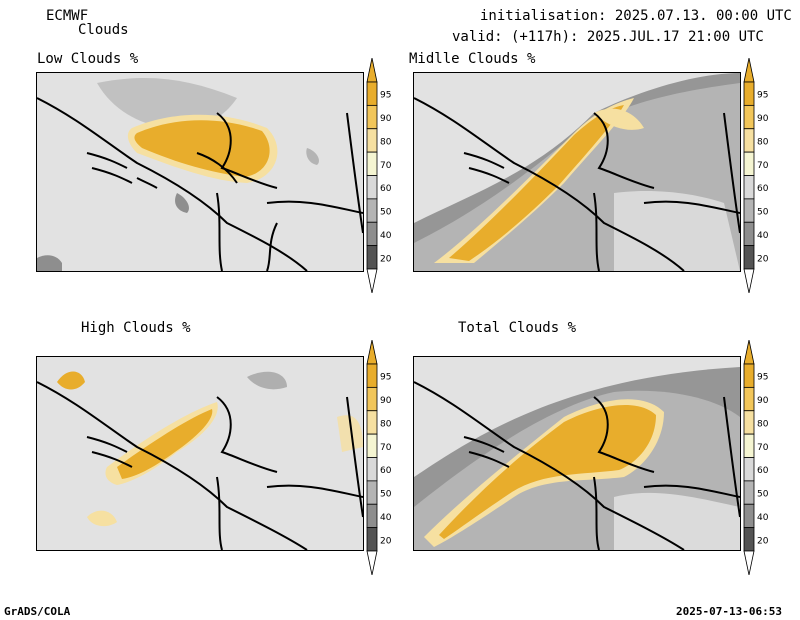 This screenshot has height=620, width=800. What do you see at coordinates (200, 453) in the screenshot?
I see `map-high-clouds` at bounding box center [200, 453].